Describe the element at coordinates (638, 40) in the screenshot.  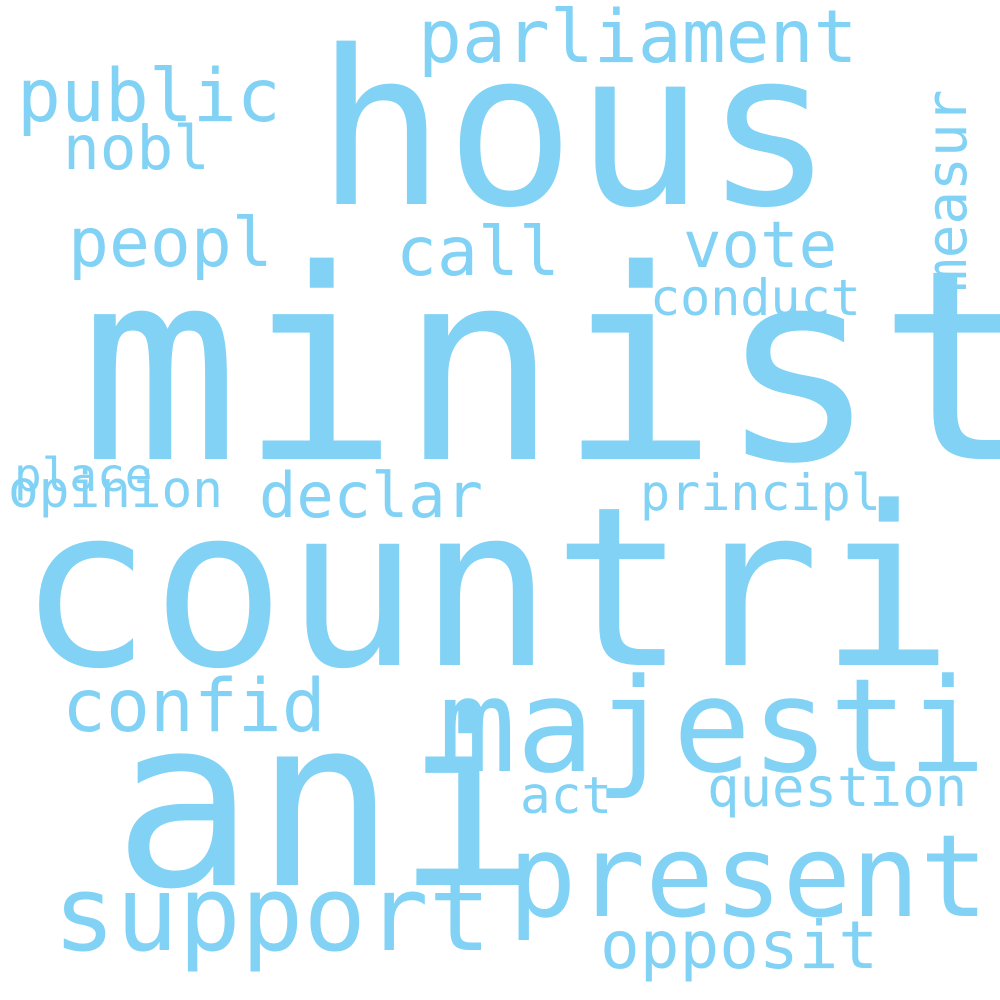
I see `word-parliament: parliament` at that location.